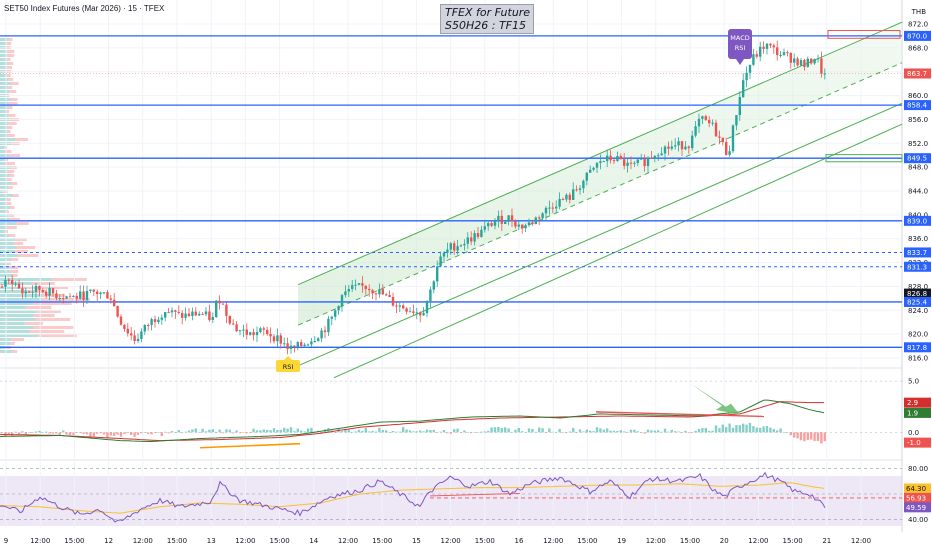  Describe the element at coordinates (917, 348) in the screenshot. I see `price-label-text: 817.8` at that location.